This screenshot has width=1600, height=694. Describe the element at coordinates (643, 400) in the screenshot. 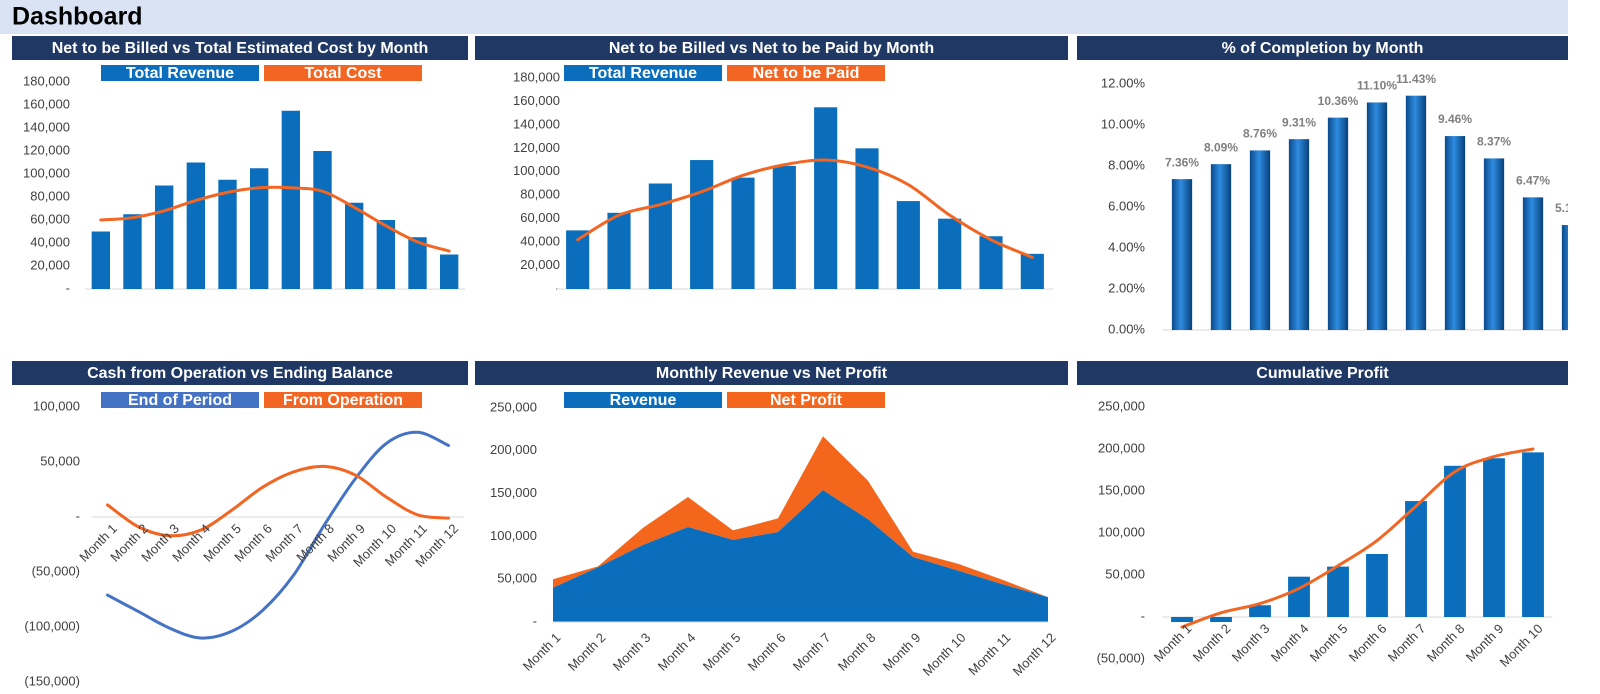

I see `legend-label: Revenue` at that location.